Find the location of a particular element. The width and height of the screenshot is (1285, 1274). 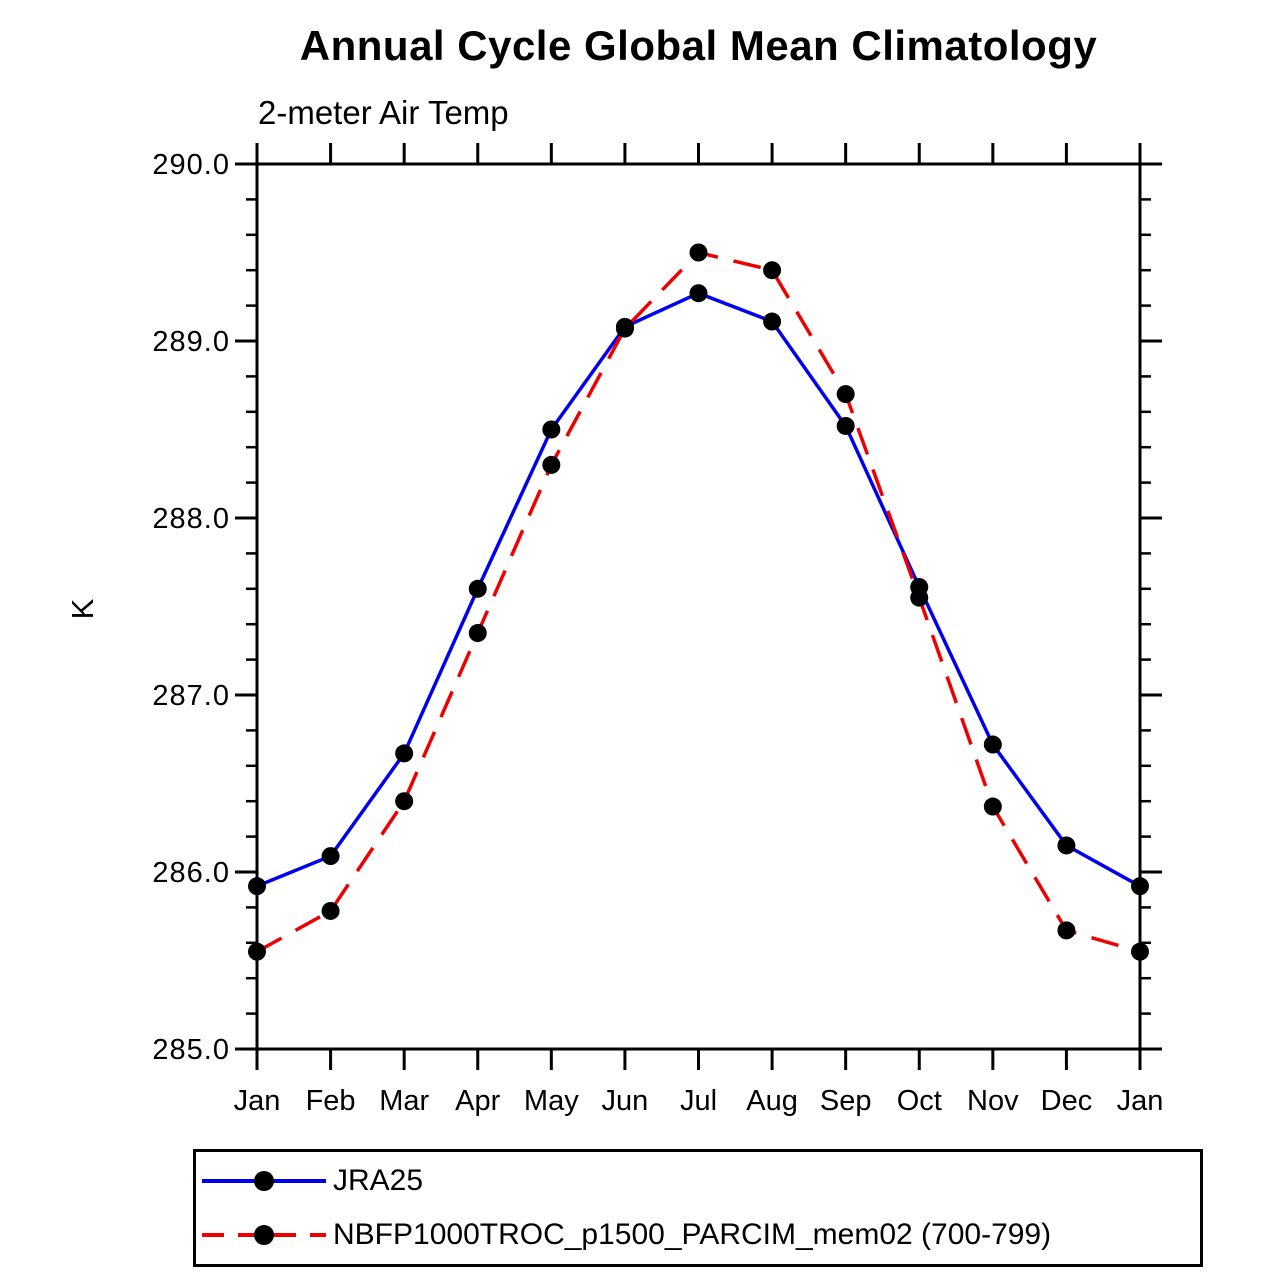

x-tick-label: Oct is located at coordinates (919, 1101).